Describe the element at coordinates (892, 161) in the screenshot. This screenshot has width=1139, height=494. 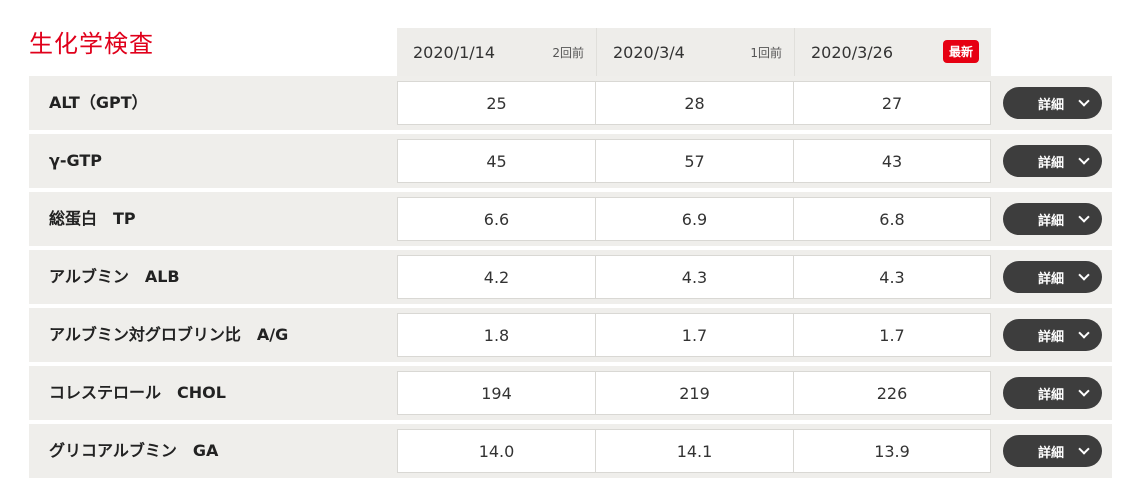
I see `value-cell: 43` at that location.